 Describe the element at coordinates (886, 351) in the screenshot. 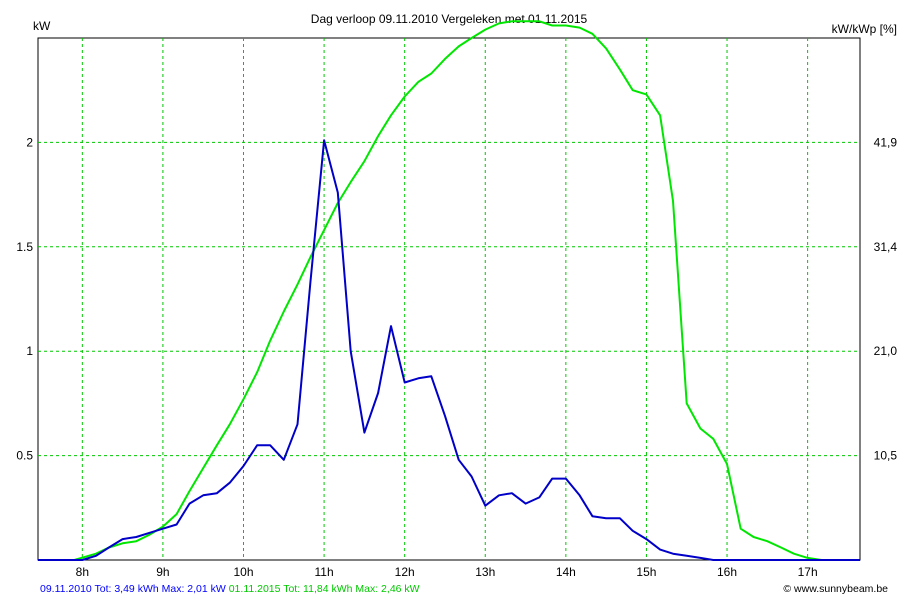

I see `y-tick-right-label: 21,0` at that location.